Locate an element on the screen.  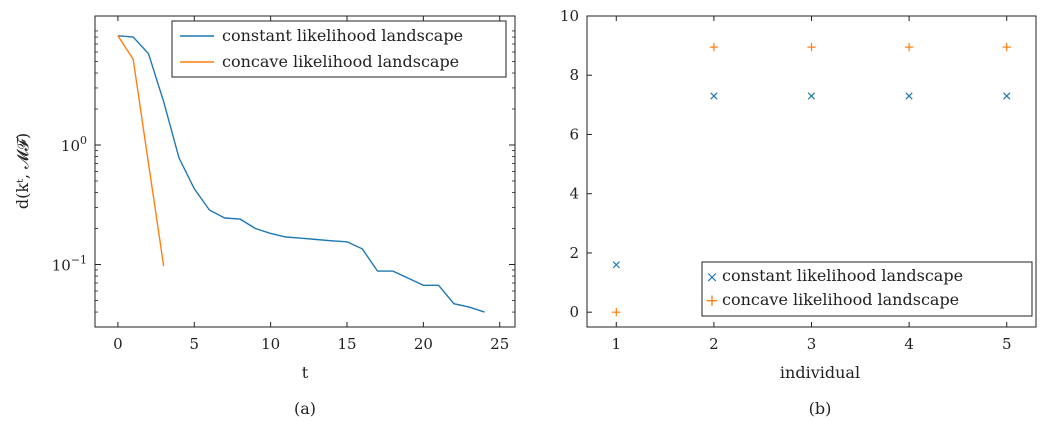
panel-a-y-tick-label: 10⁰ is located at coordinates (74, 144).